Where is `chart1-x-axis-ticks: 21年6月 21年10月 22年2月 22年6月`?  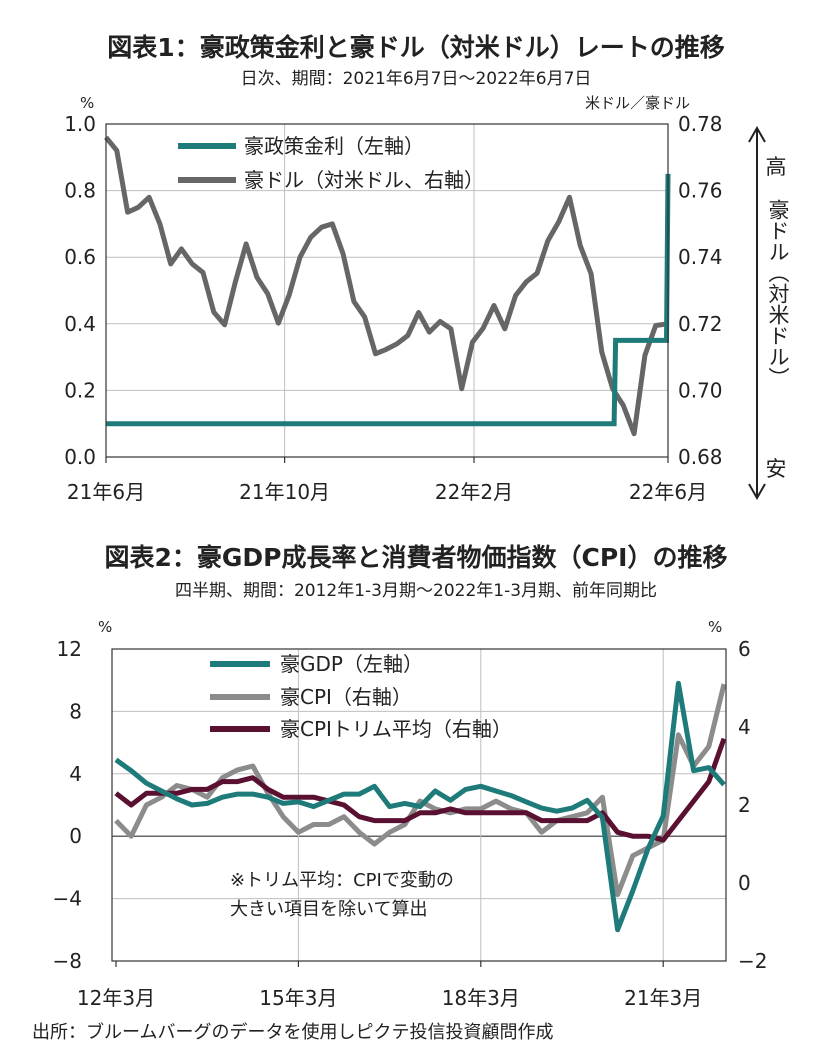
chart1-x-axis-ticks: 21年6月 21年10月 22年2月 22年6月 is located at coordinates (387, 480).